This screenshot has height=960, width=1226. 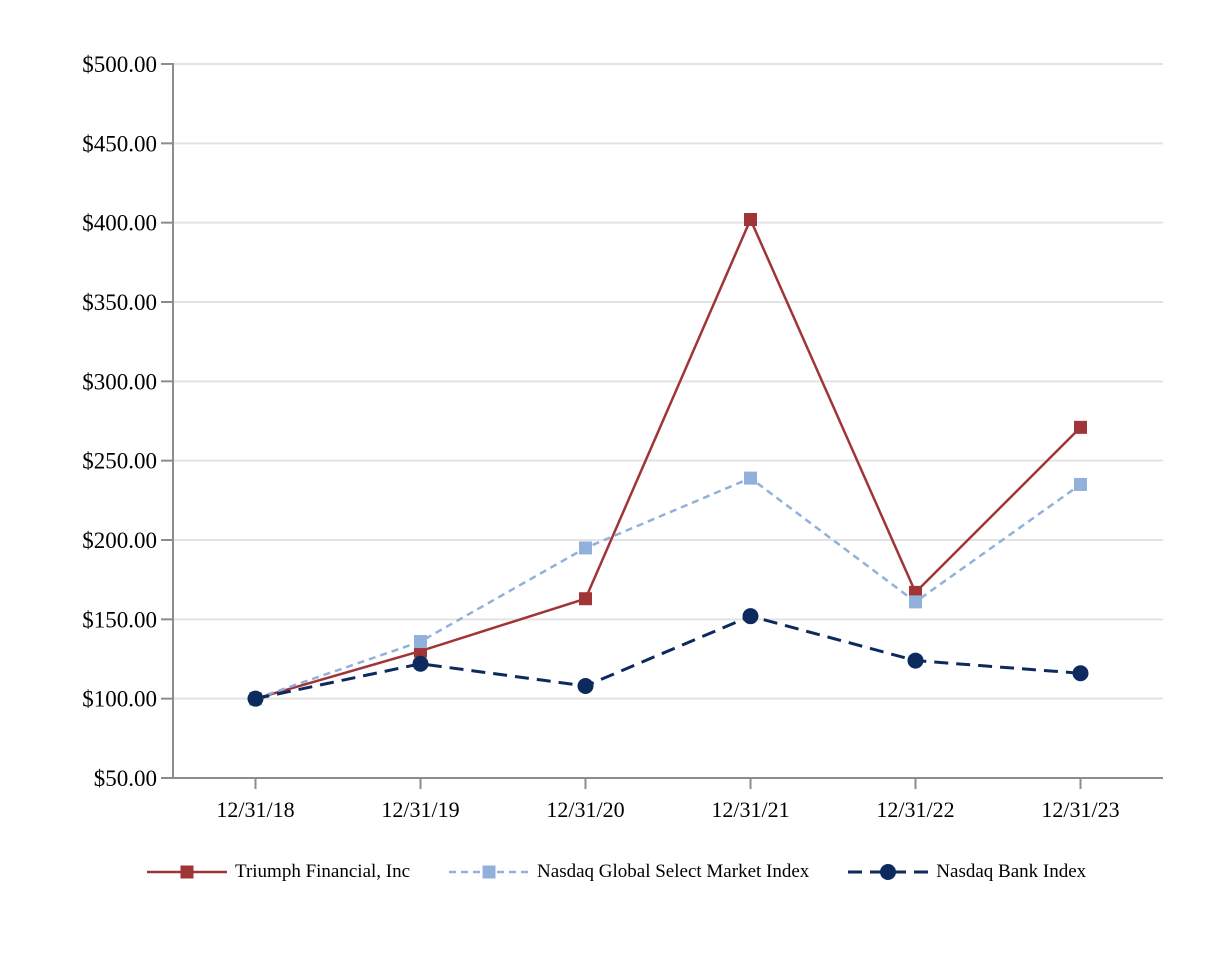 I want to click on legend-line-sample-nasdaq-global-select, so click(x=489, y=872).